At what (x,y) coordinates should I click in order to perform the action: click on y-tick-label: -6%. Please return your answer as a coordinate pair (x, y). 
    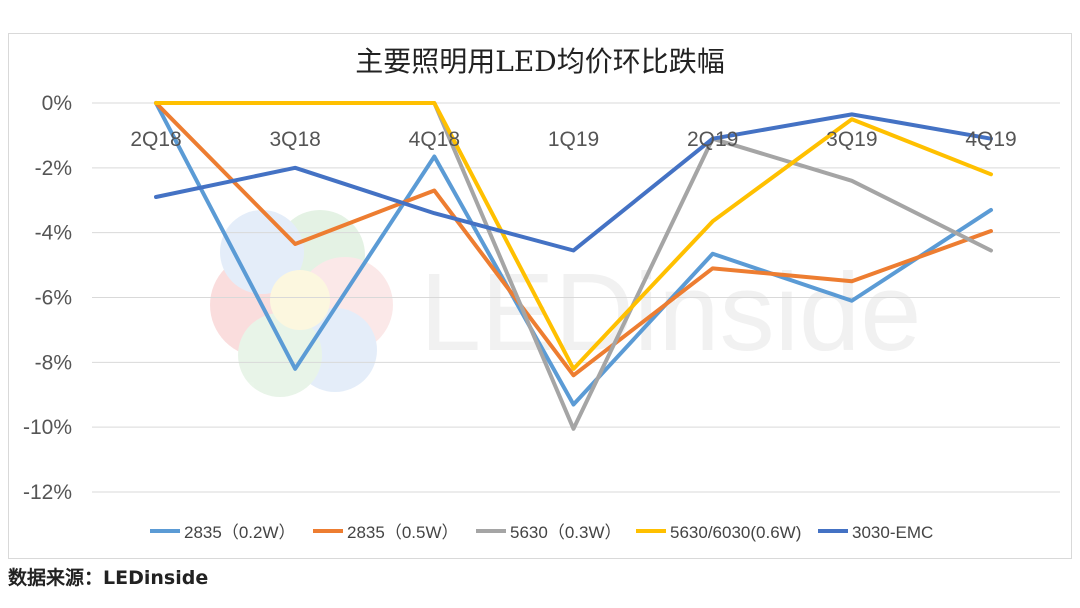
    Looking at the image, I should click on (53, 298).